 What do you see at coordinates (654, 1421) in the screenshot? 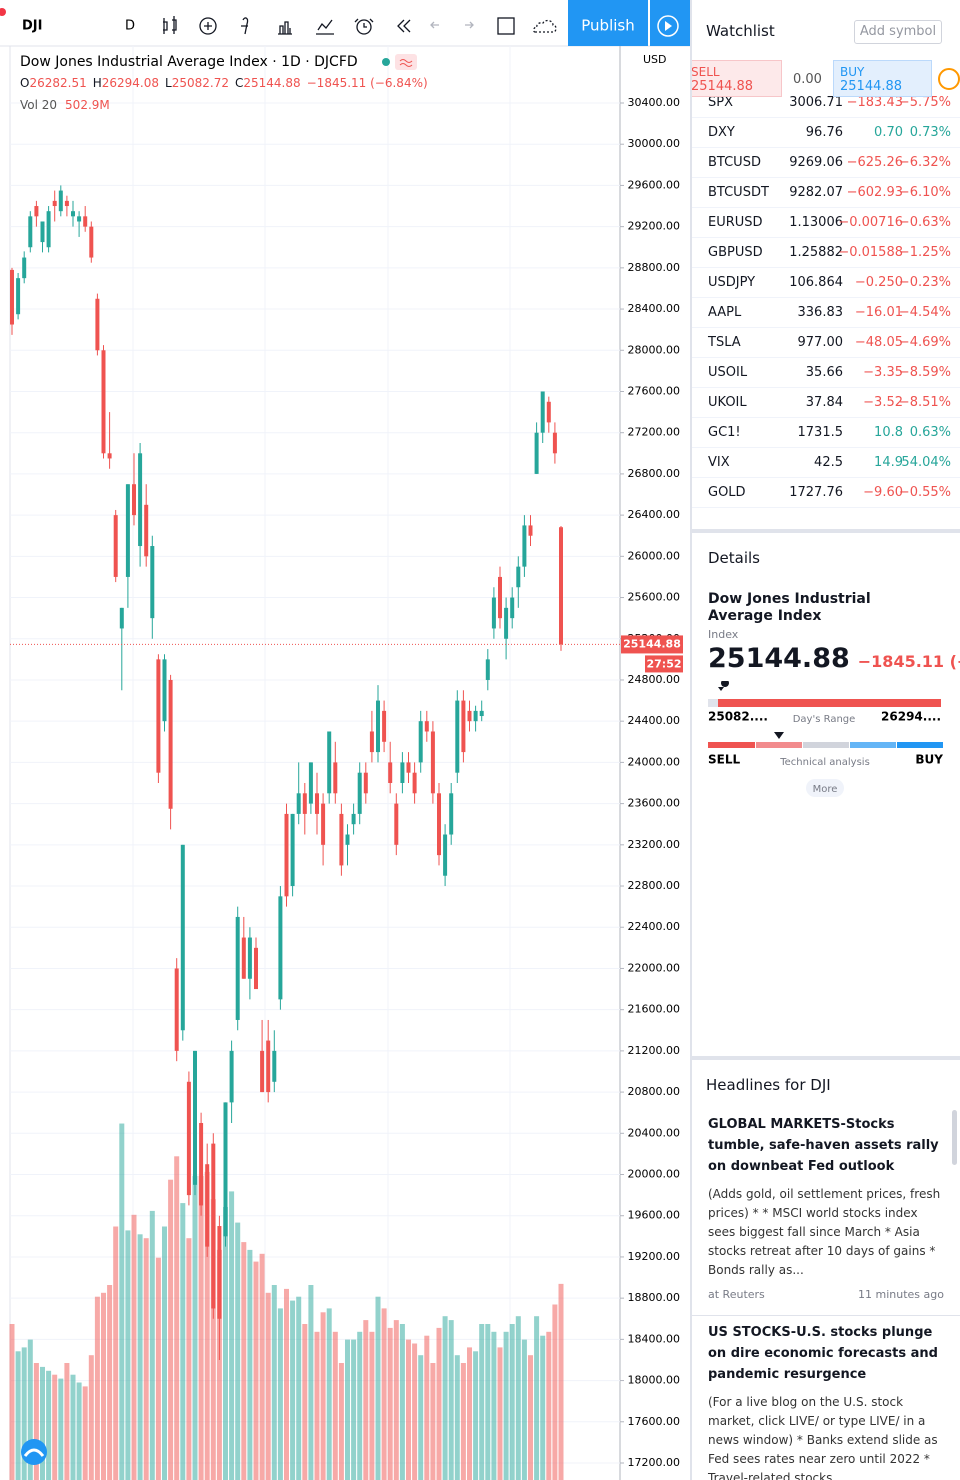
I see `y-tick-label: 17600.00` at bounding box center [654, 1421].